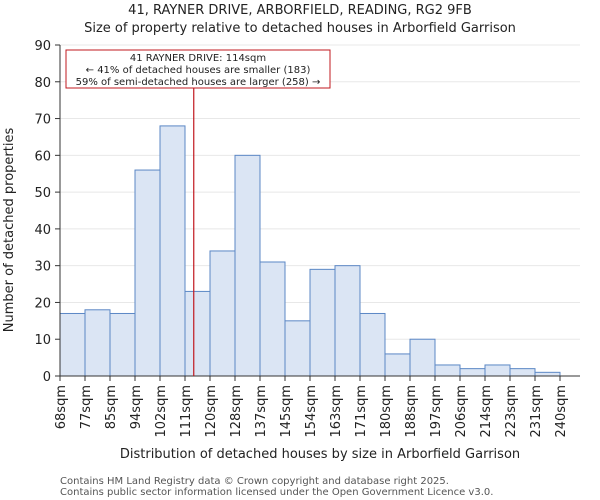 The width and height of the screenshot is (600, 500). Describe the element at coordinates (447, 370) in the screenshot. I see `bar-197sqm` at that location.